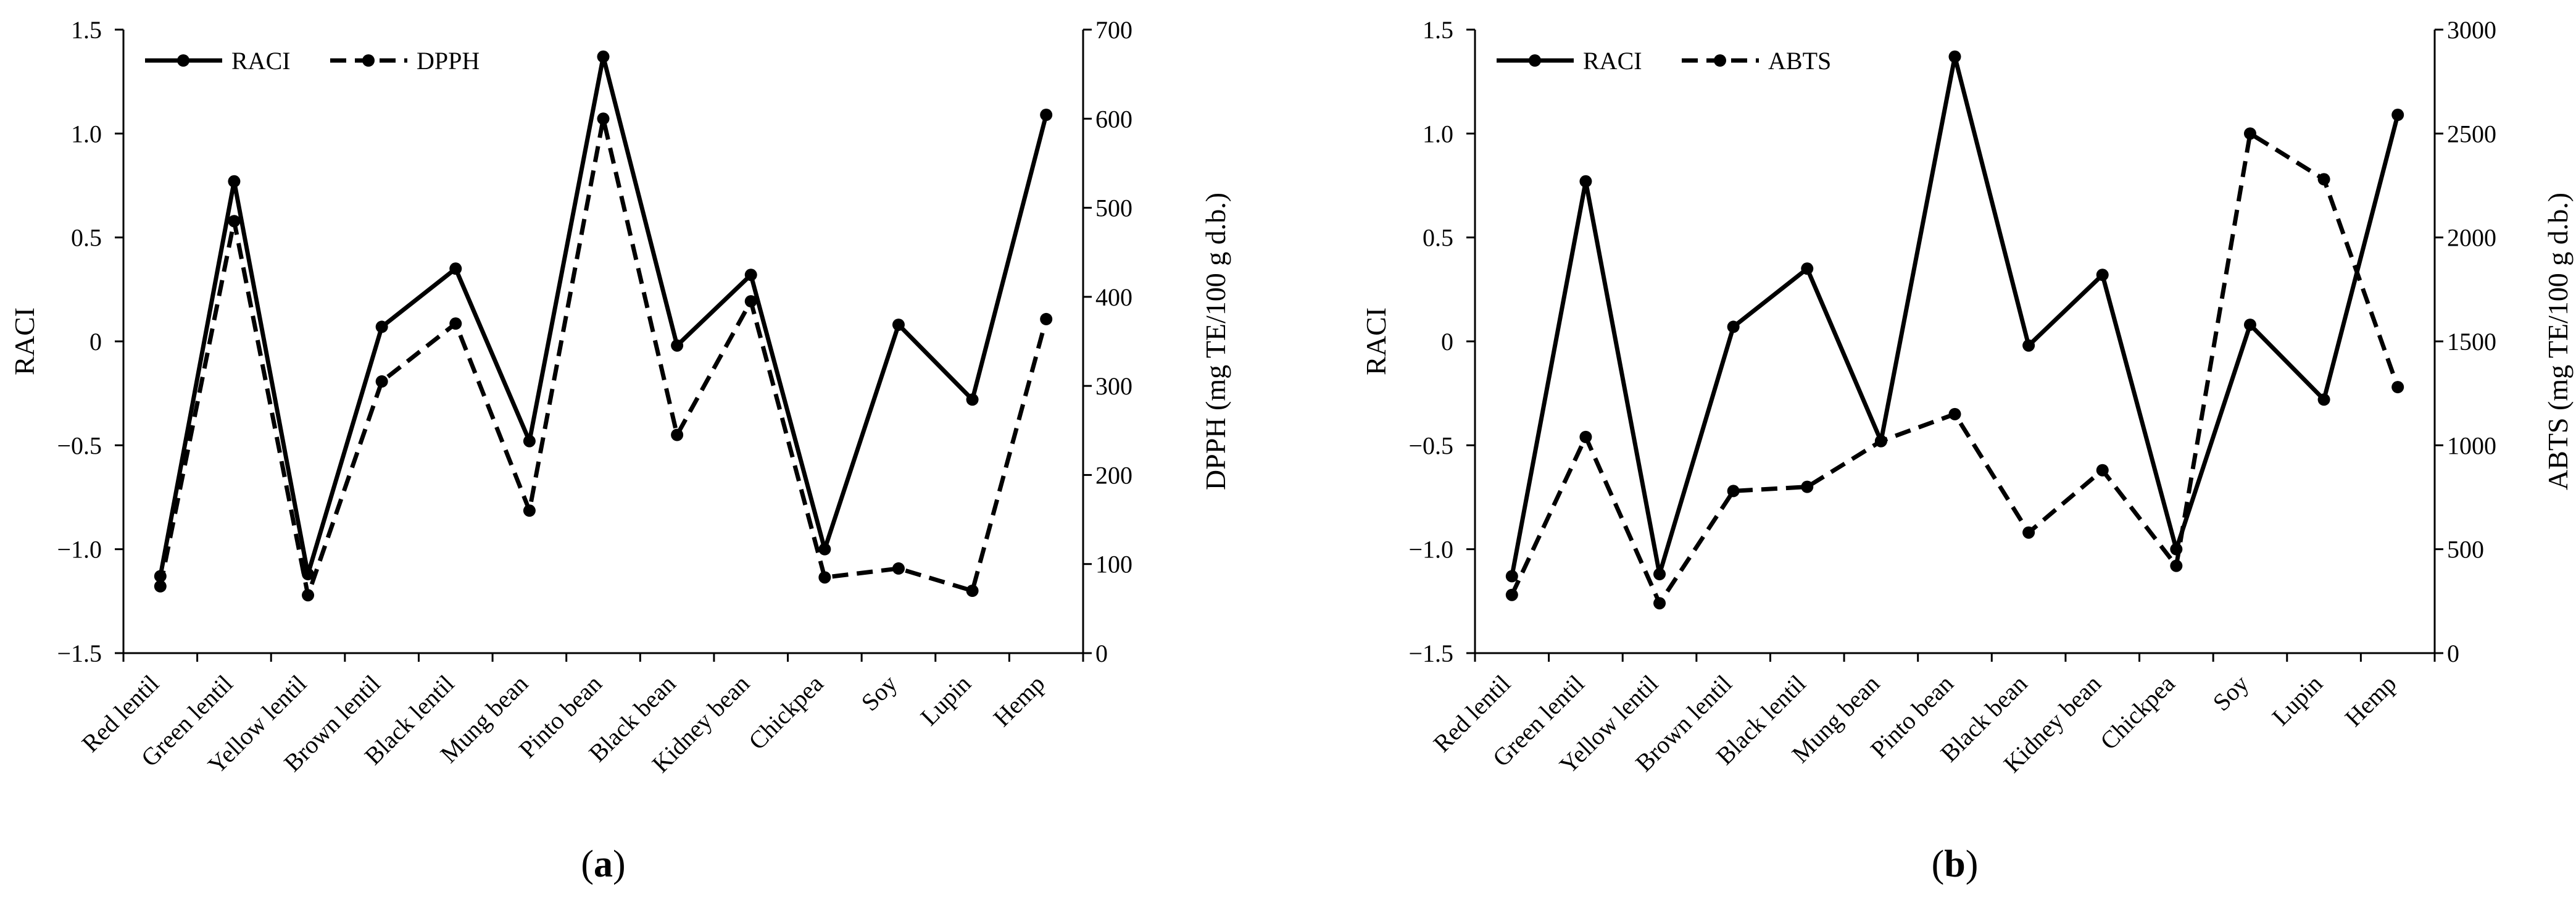 The width and height of the screenshot is (2576, 913). I want to click on legend-label-dpph: DPPH, so click(449, 61).